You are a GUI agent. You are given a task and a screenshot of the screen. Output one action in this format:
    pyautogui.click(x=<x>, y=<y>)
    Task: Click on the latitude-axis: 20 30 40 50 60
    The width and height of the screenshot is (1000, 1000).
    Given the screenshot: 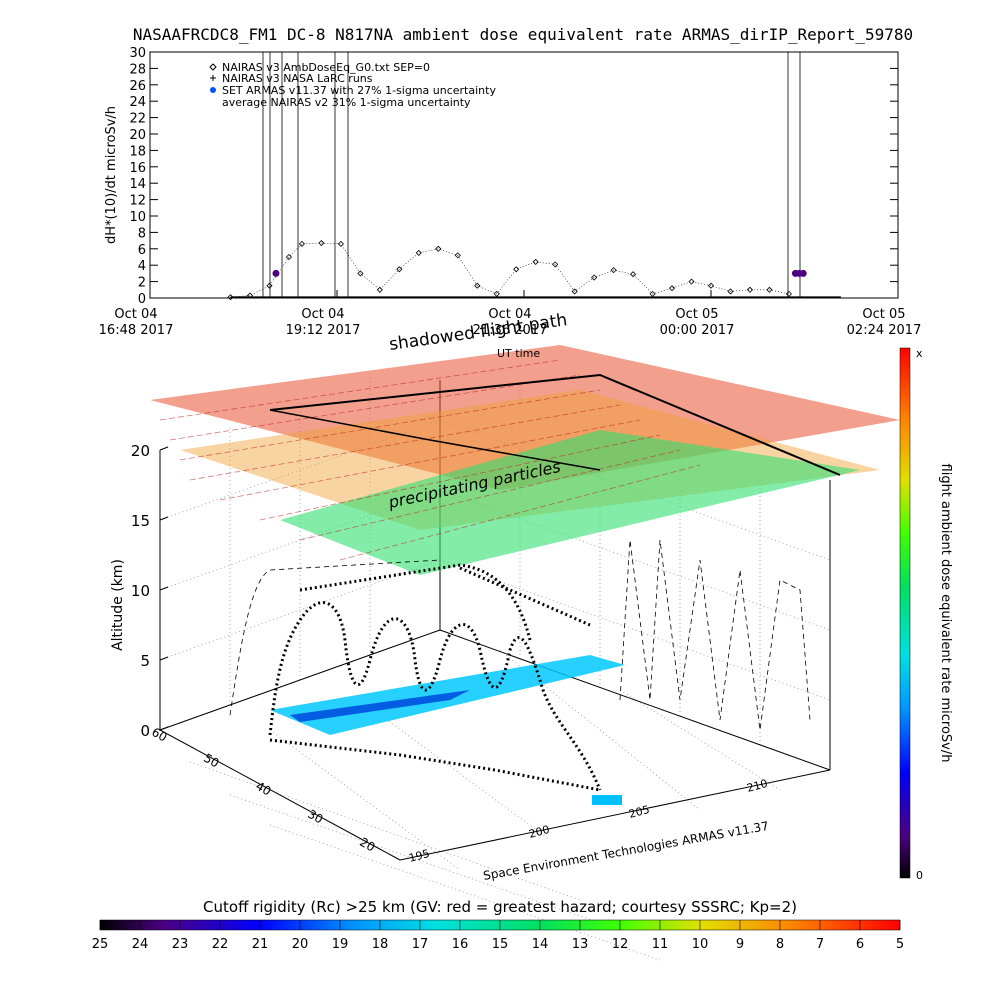 What is the action you would take?
    pyautogui.click(x=263, y=790)
    